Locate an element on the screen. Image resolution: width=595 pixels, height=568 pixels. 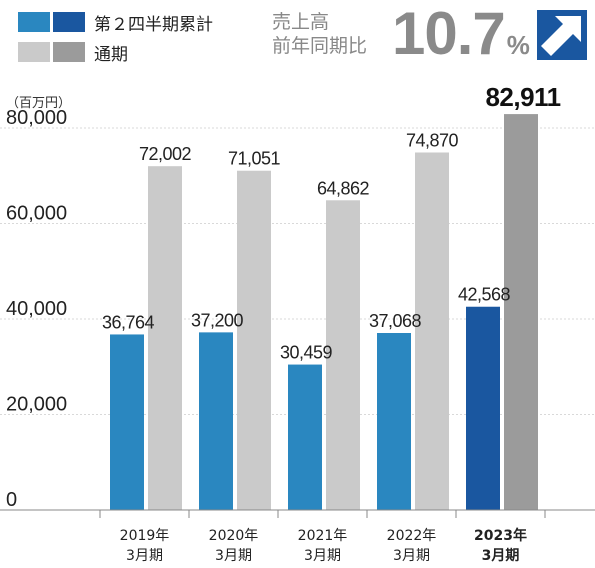
y-tick-label: 20,000 is located at coordinates (36, 405).